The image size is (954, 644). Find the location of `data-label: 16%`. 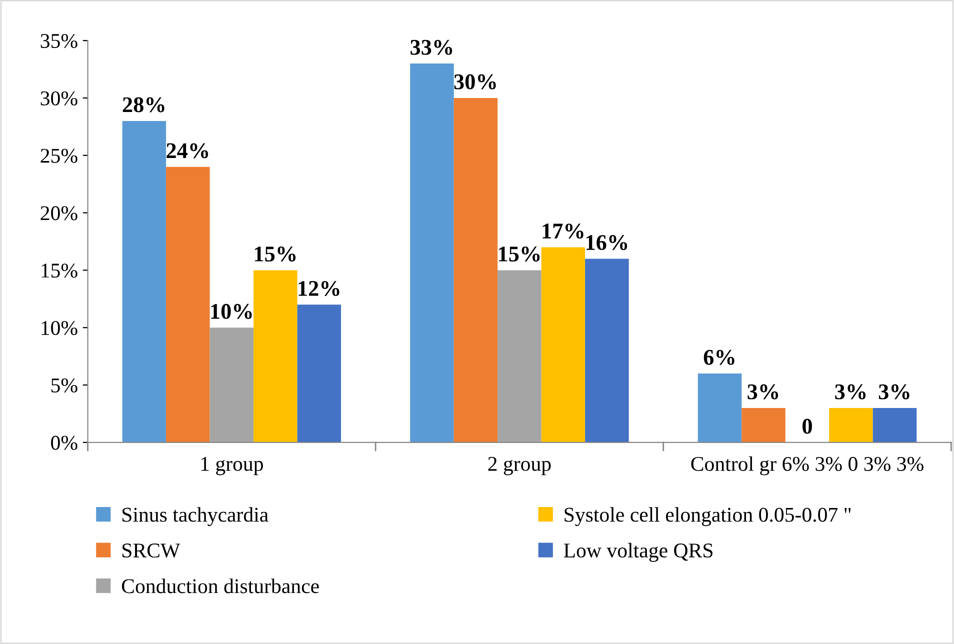

data-label: 16% is located at coordinates (607, 242).